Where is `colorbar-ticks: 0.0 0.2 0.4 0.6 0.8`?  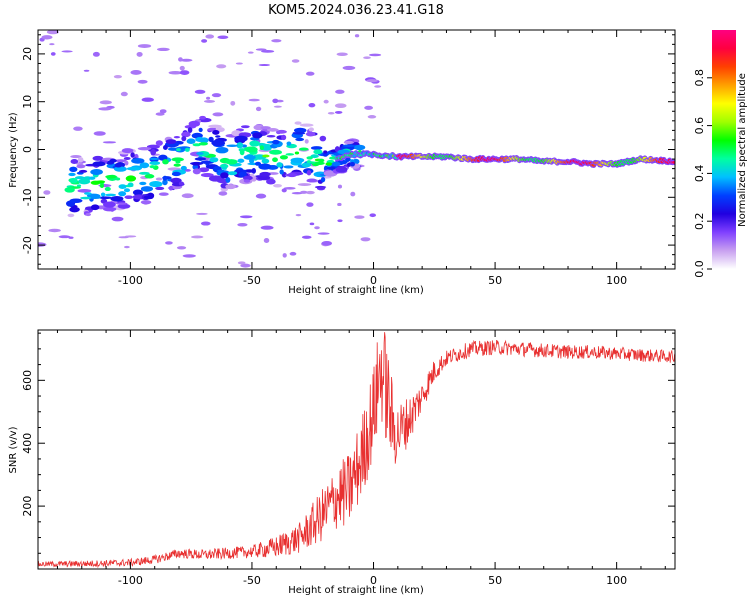
colorbar-ticks: 0.0 0.2 0.4 0.6 0.8 is located at coordinates (702, 173).